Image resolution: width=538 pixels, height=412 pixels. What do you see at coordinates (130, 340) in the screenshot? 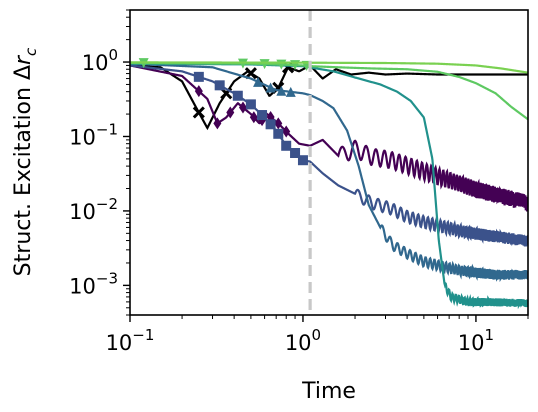
I see `x-tick-label-0: 10⁻¹` at bounding box center [130, 340].